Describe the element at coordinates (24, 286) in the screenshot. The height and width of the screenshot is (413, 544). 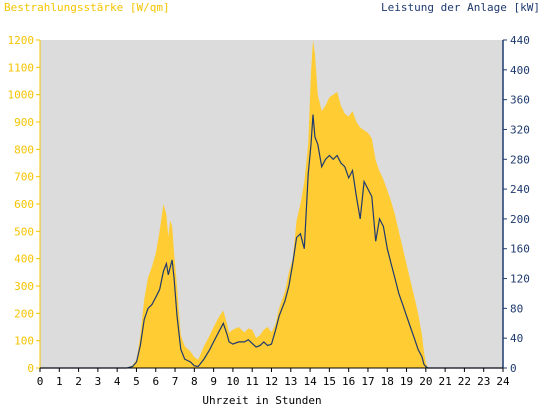
I see `left-tick-label: 300` at that location.